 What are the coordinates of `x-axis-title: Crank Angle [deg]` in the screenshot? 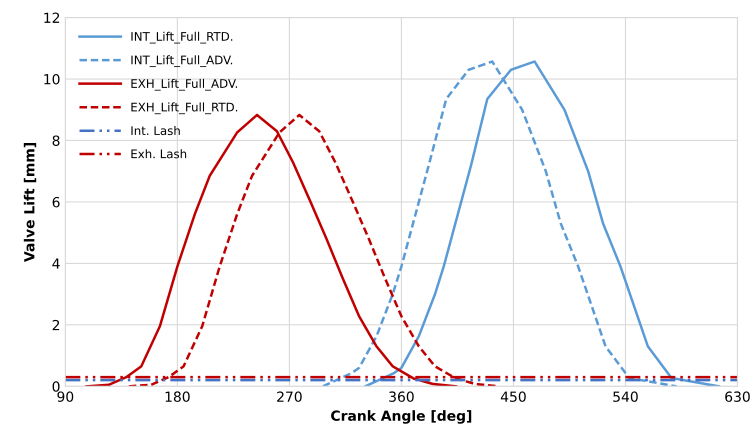 It's located at (401, 417).